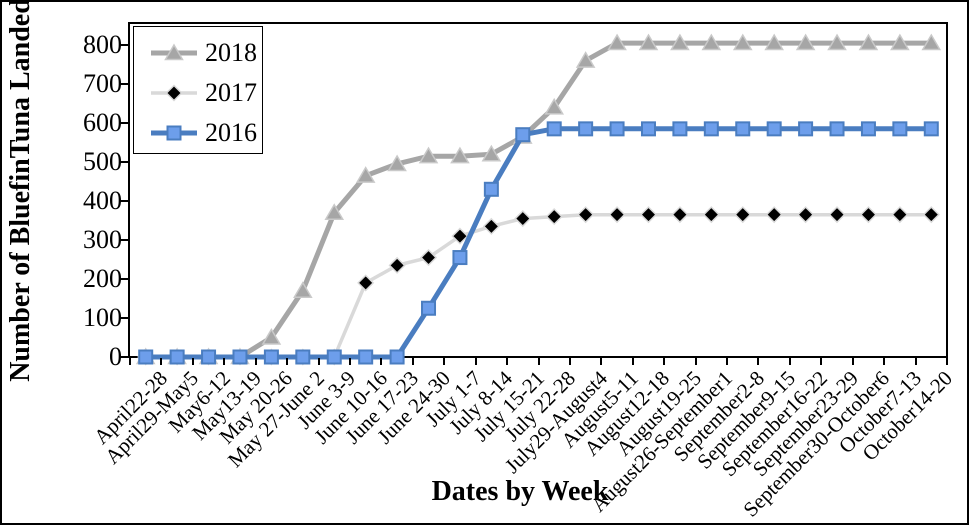 The image size is (969, 525). I want to click on y-tick-label: 800, so click(102, 44).